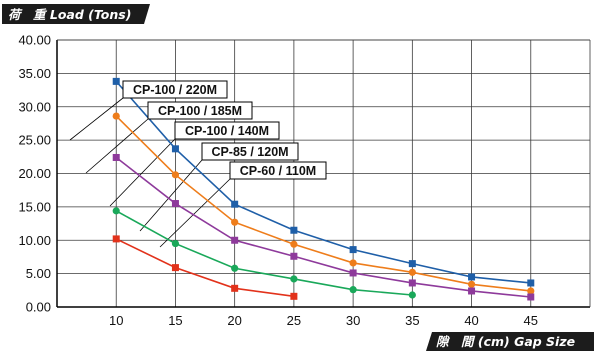 The image size is (596, 351). Describe the element at coordinates (531, 320) in the screenshot. I see `x-tick-label: 45` at that location.